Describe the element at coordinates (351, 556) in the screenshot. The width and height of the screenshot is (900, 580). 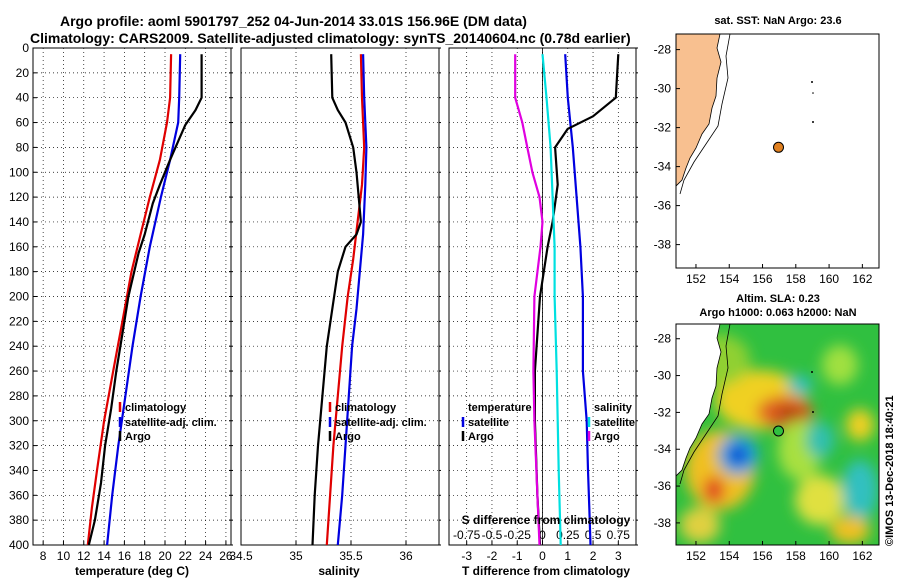
I see `x-tick-label: 35.5` at that location.